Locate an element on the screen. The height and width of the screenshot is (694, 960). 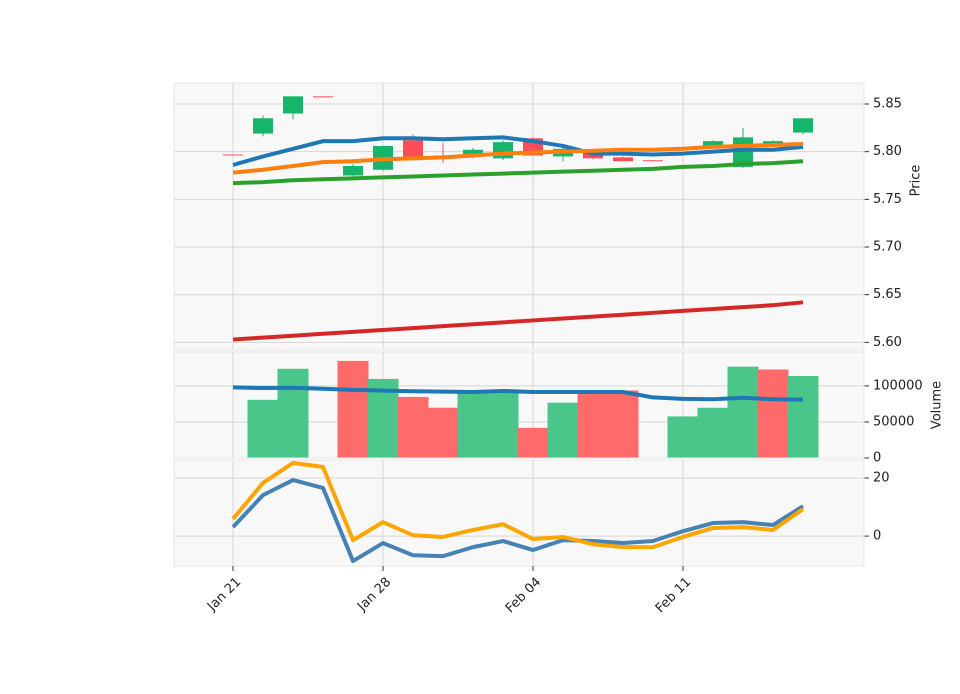
y-tick-label: 5.60 is located at coordinates (887, 342).